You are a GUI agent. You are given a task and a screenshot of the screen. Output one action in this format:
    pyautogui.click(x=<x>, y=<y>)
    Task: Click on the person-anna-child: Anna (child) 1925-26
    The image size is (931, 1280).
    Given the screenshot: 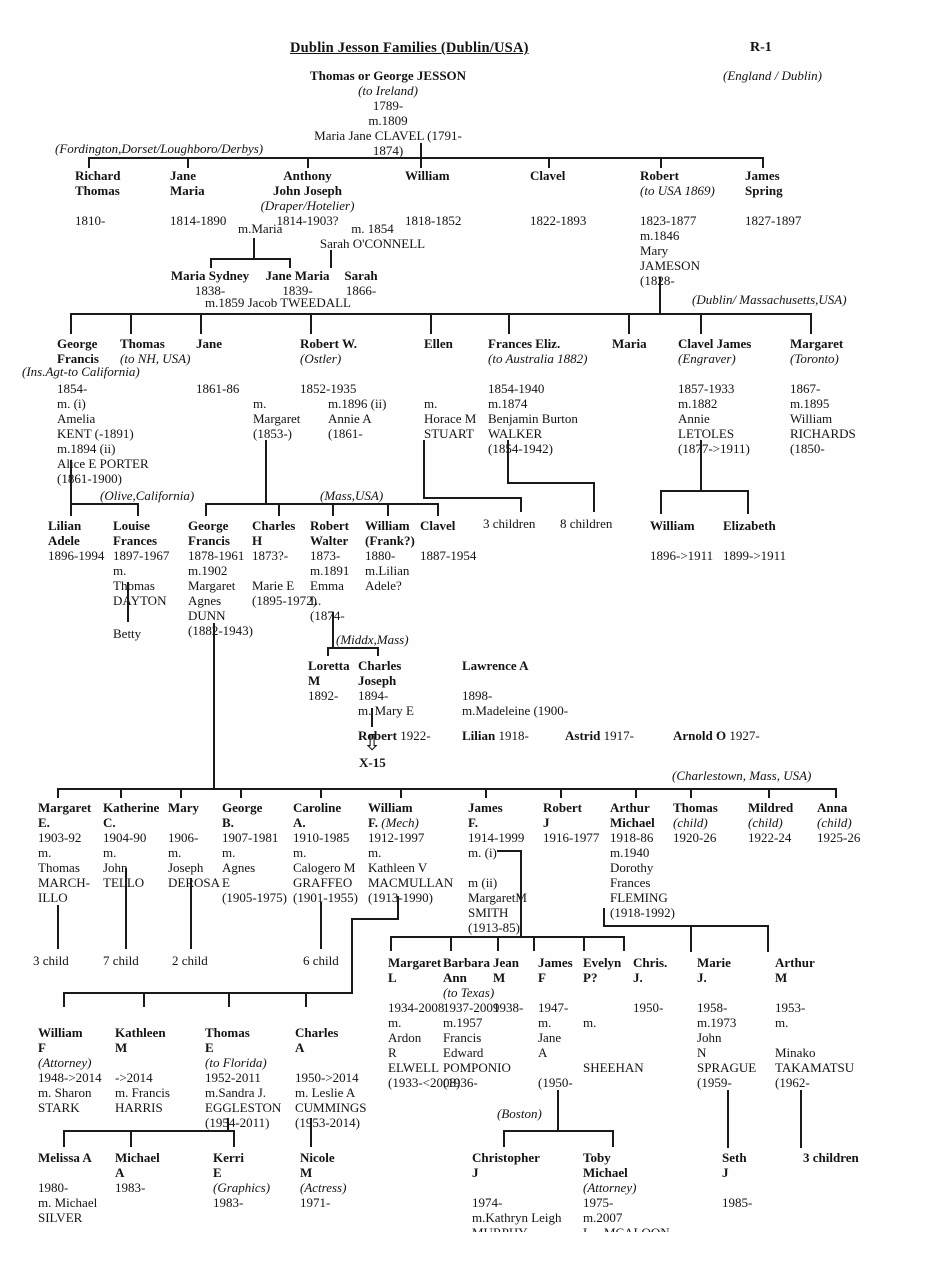 What is the action you would take?
    pyautogui.click(x=838, y=822)
    